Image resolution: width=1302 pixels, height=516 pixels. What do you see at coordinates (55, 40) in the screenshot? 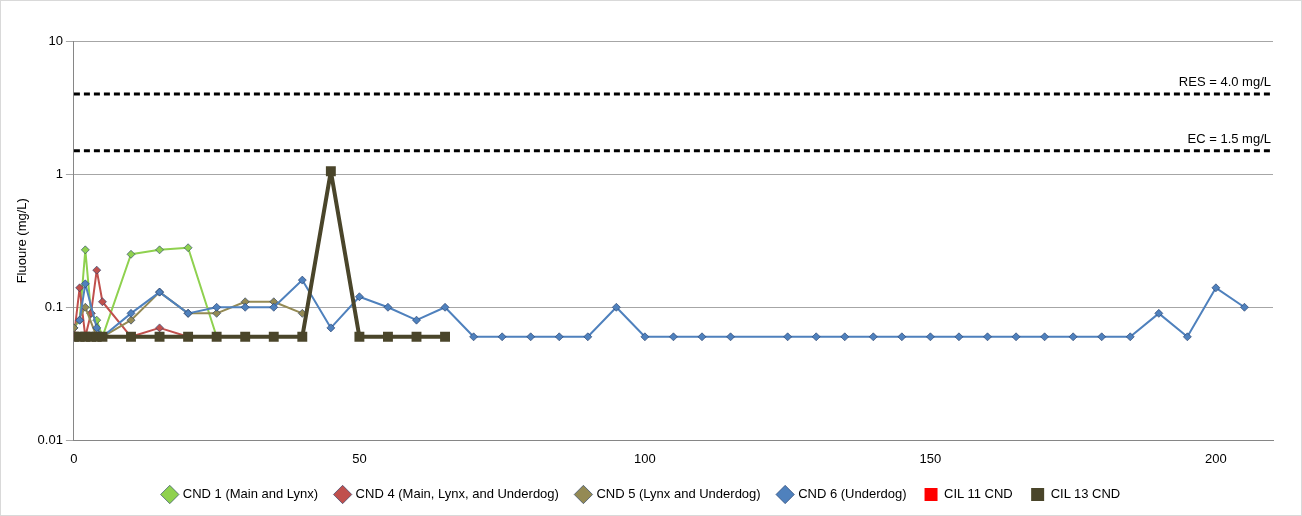
I see `y-tick-label: 10` at bounding box center [55, 40].